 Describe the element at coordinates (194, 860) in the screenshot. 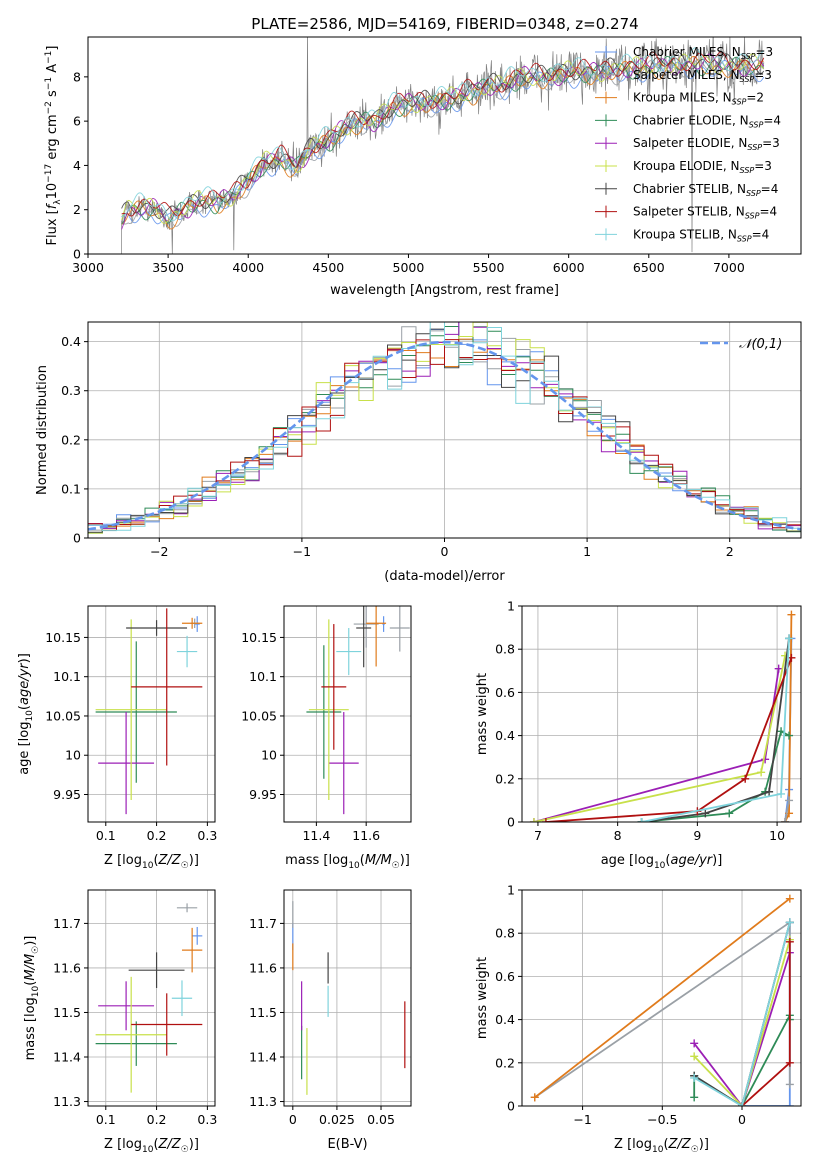

I see `age_vs_Z-x-axis-label-part: )]` at that location.